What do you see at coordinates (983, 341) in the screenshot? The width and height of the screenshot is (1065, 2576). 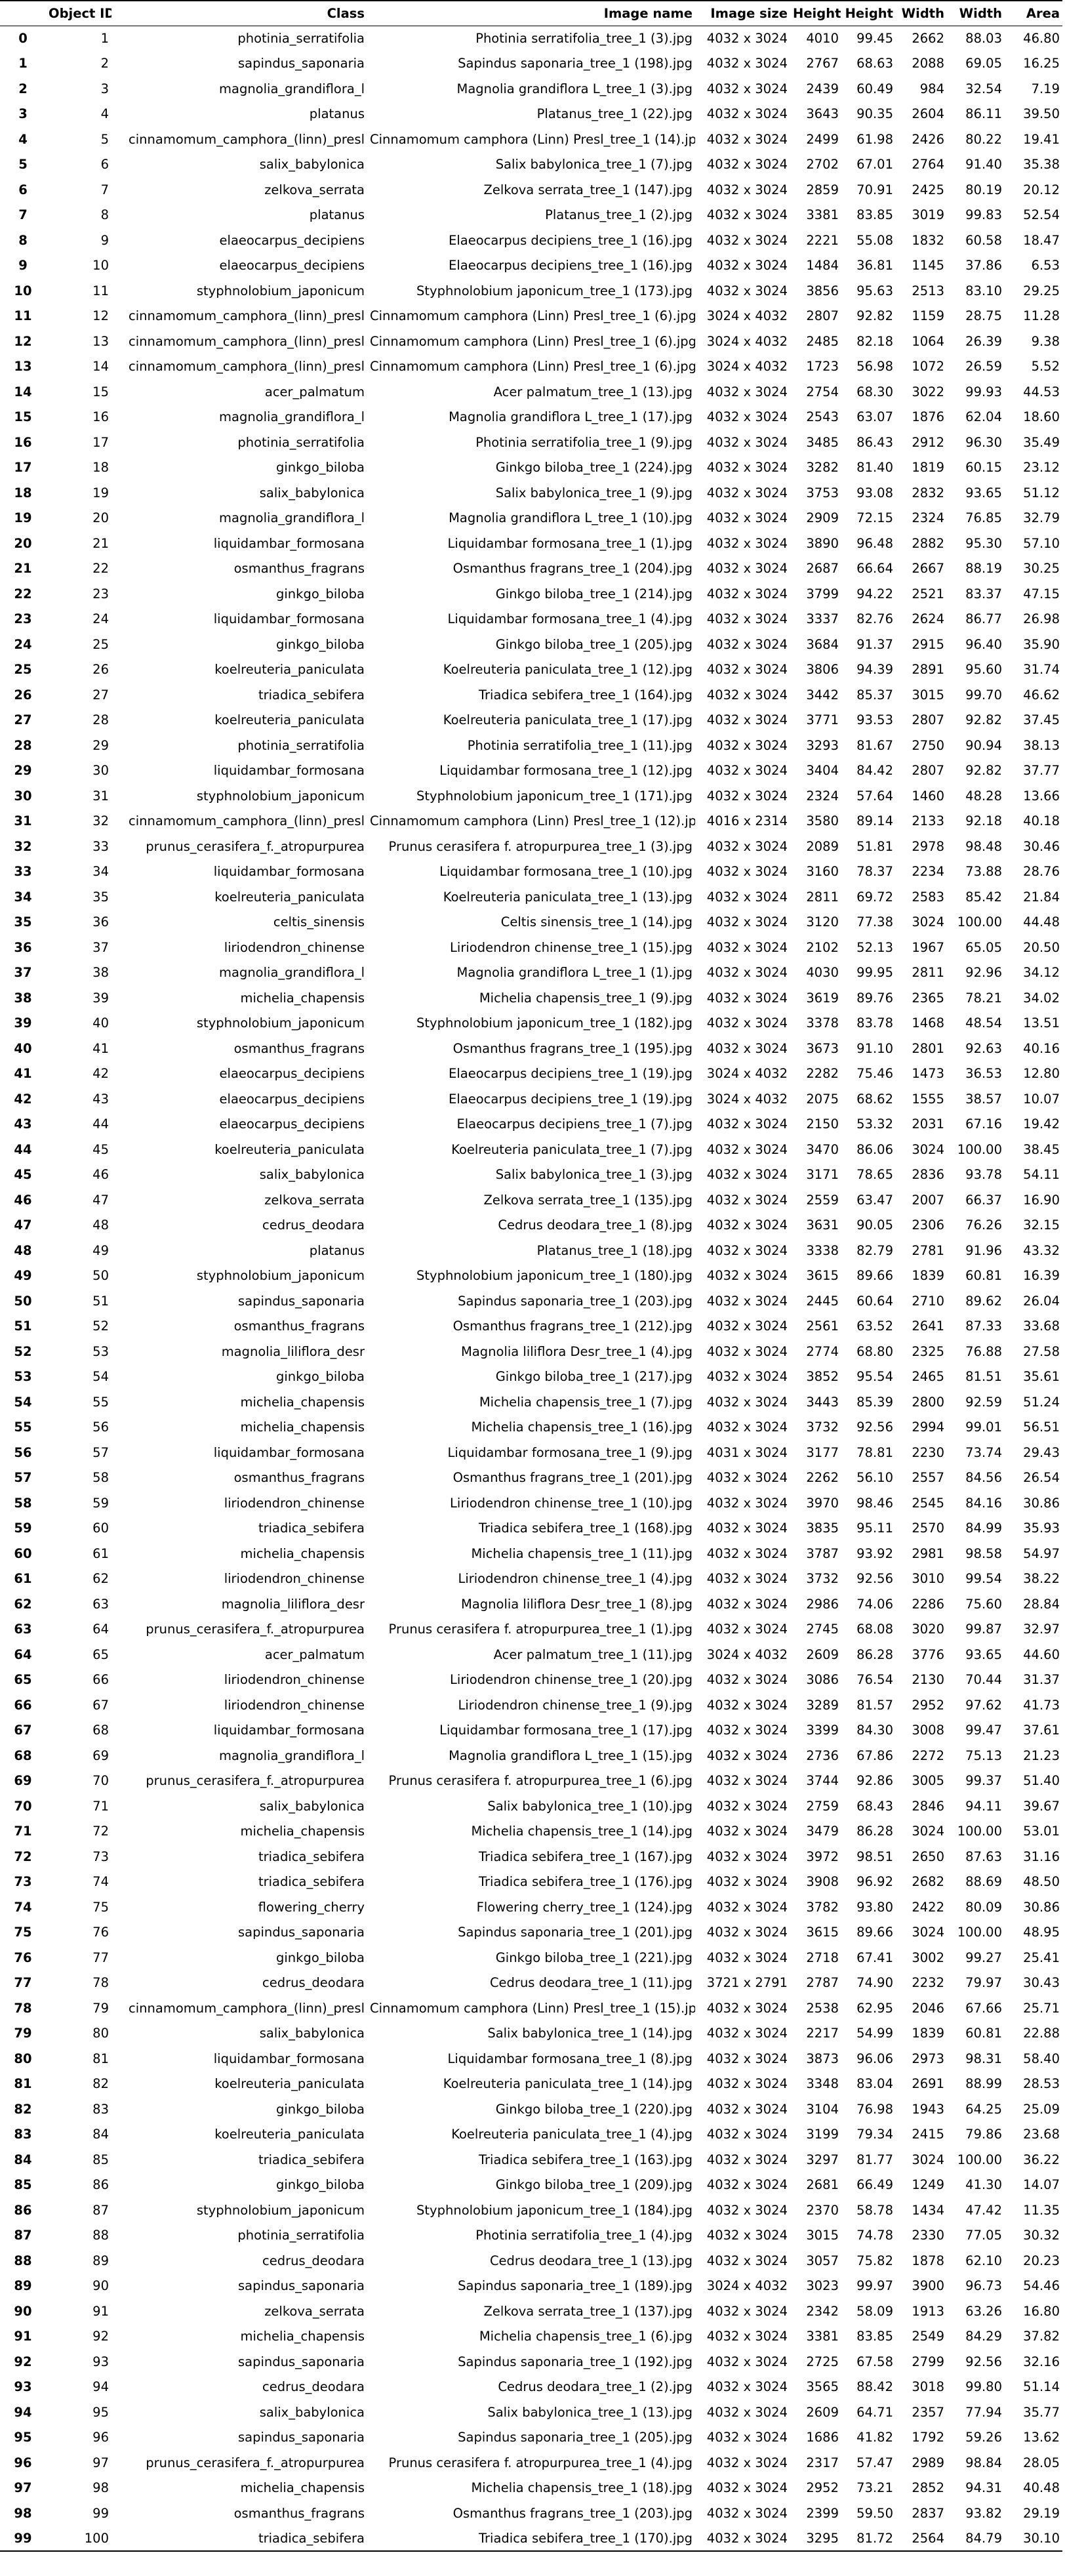 I see `width-pct-cell: 26.39` at bounding box center [983, 341].